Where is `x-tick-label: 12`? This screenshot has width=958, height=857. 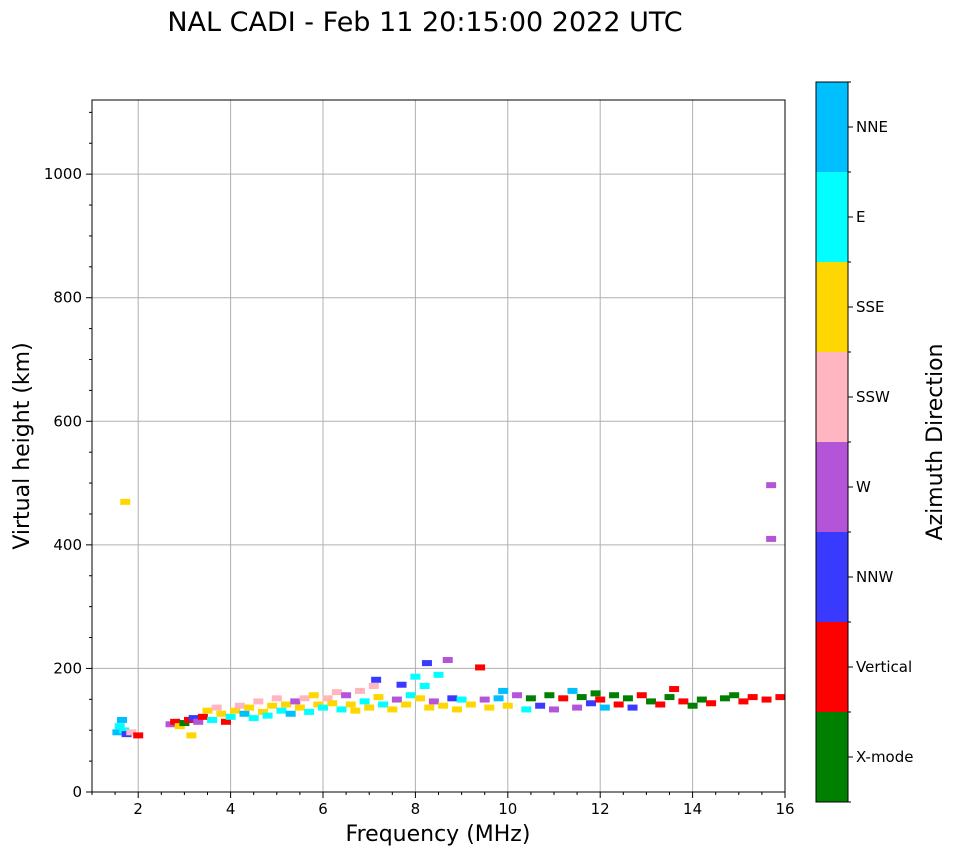
x-tick-label: 12 is located at coordinates (600, 809).